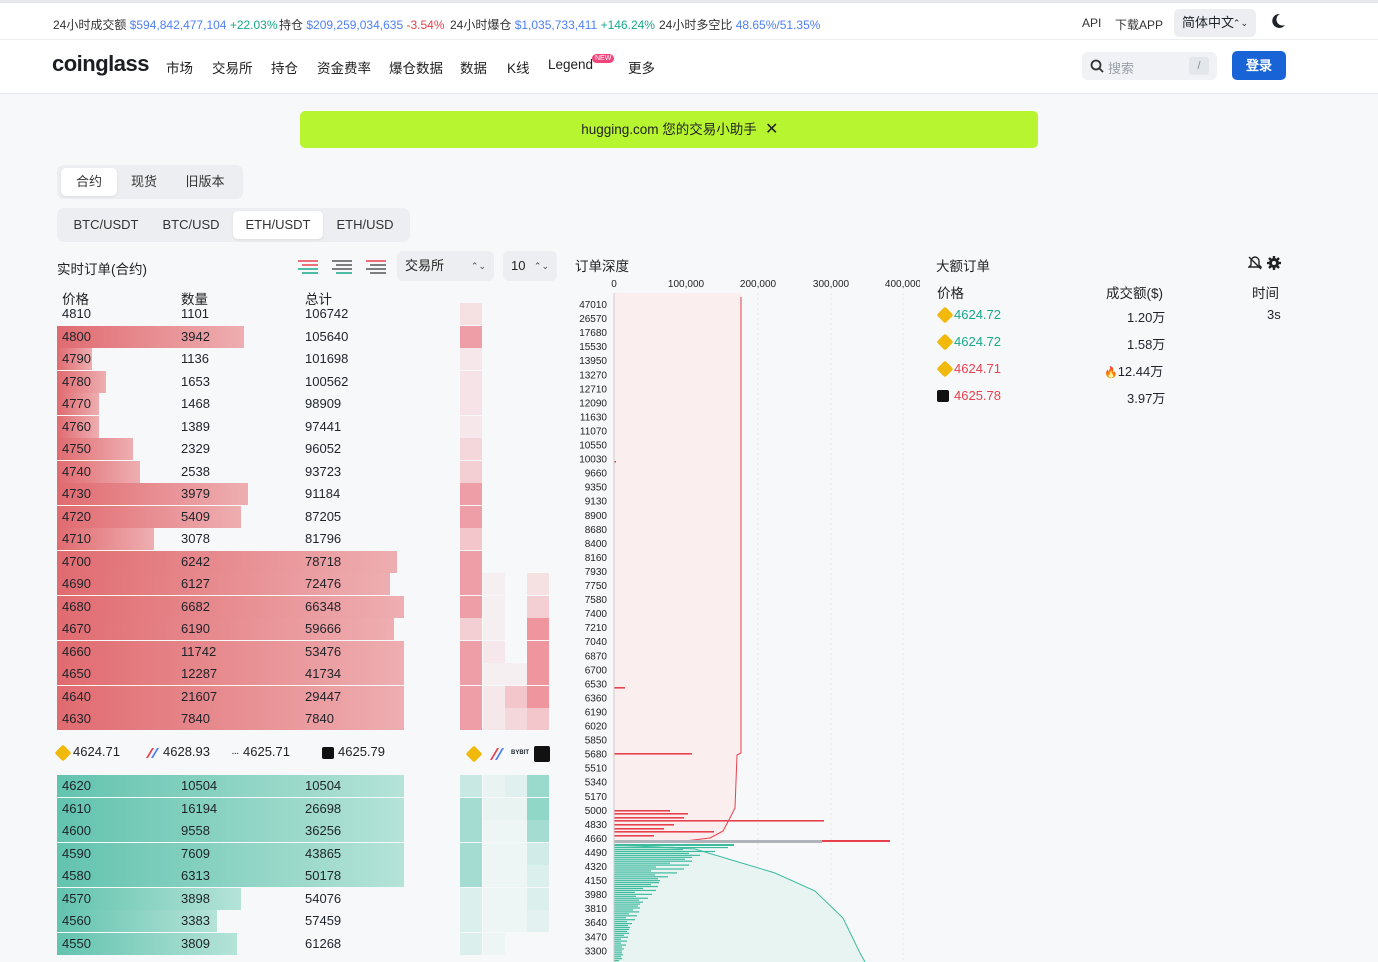  I want to click on okx-icon, so click(542, 754).